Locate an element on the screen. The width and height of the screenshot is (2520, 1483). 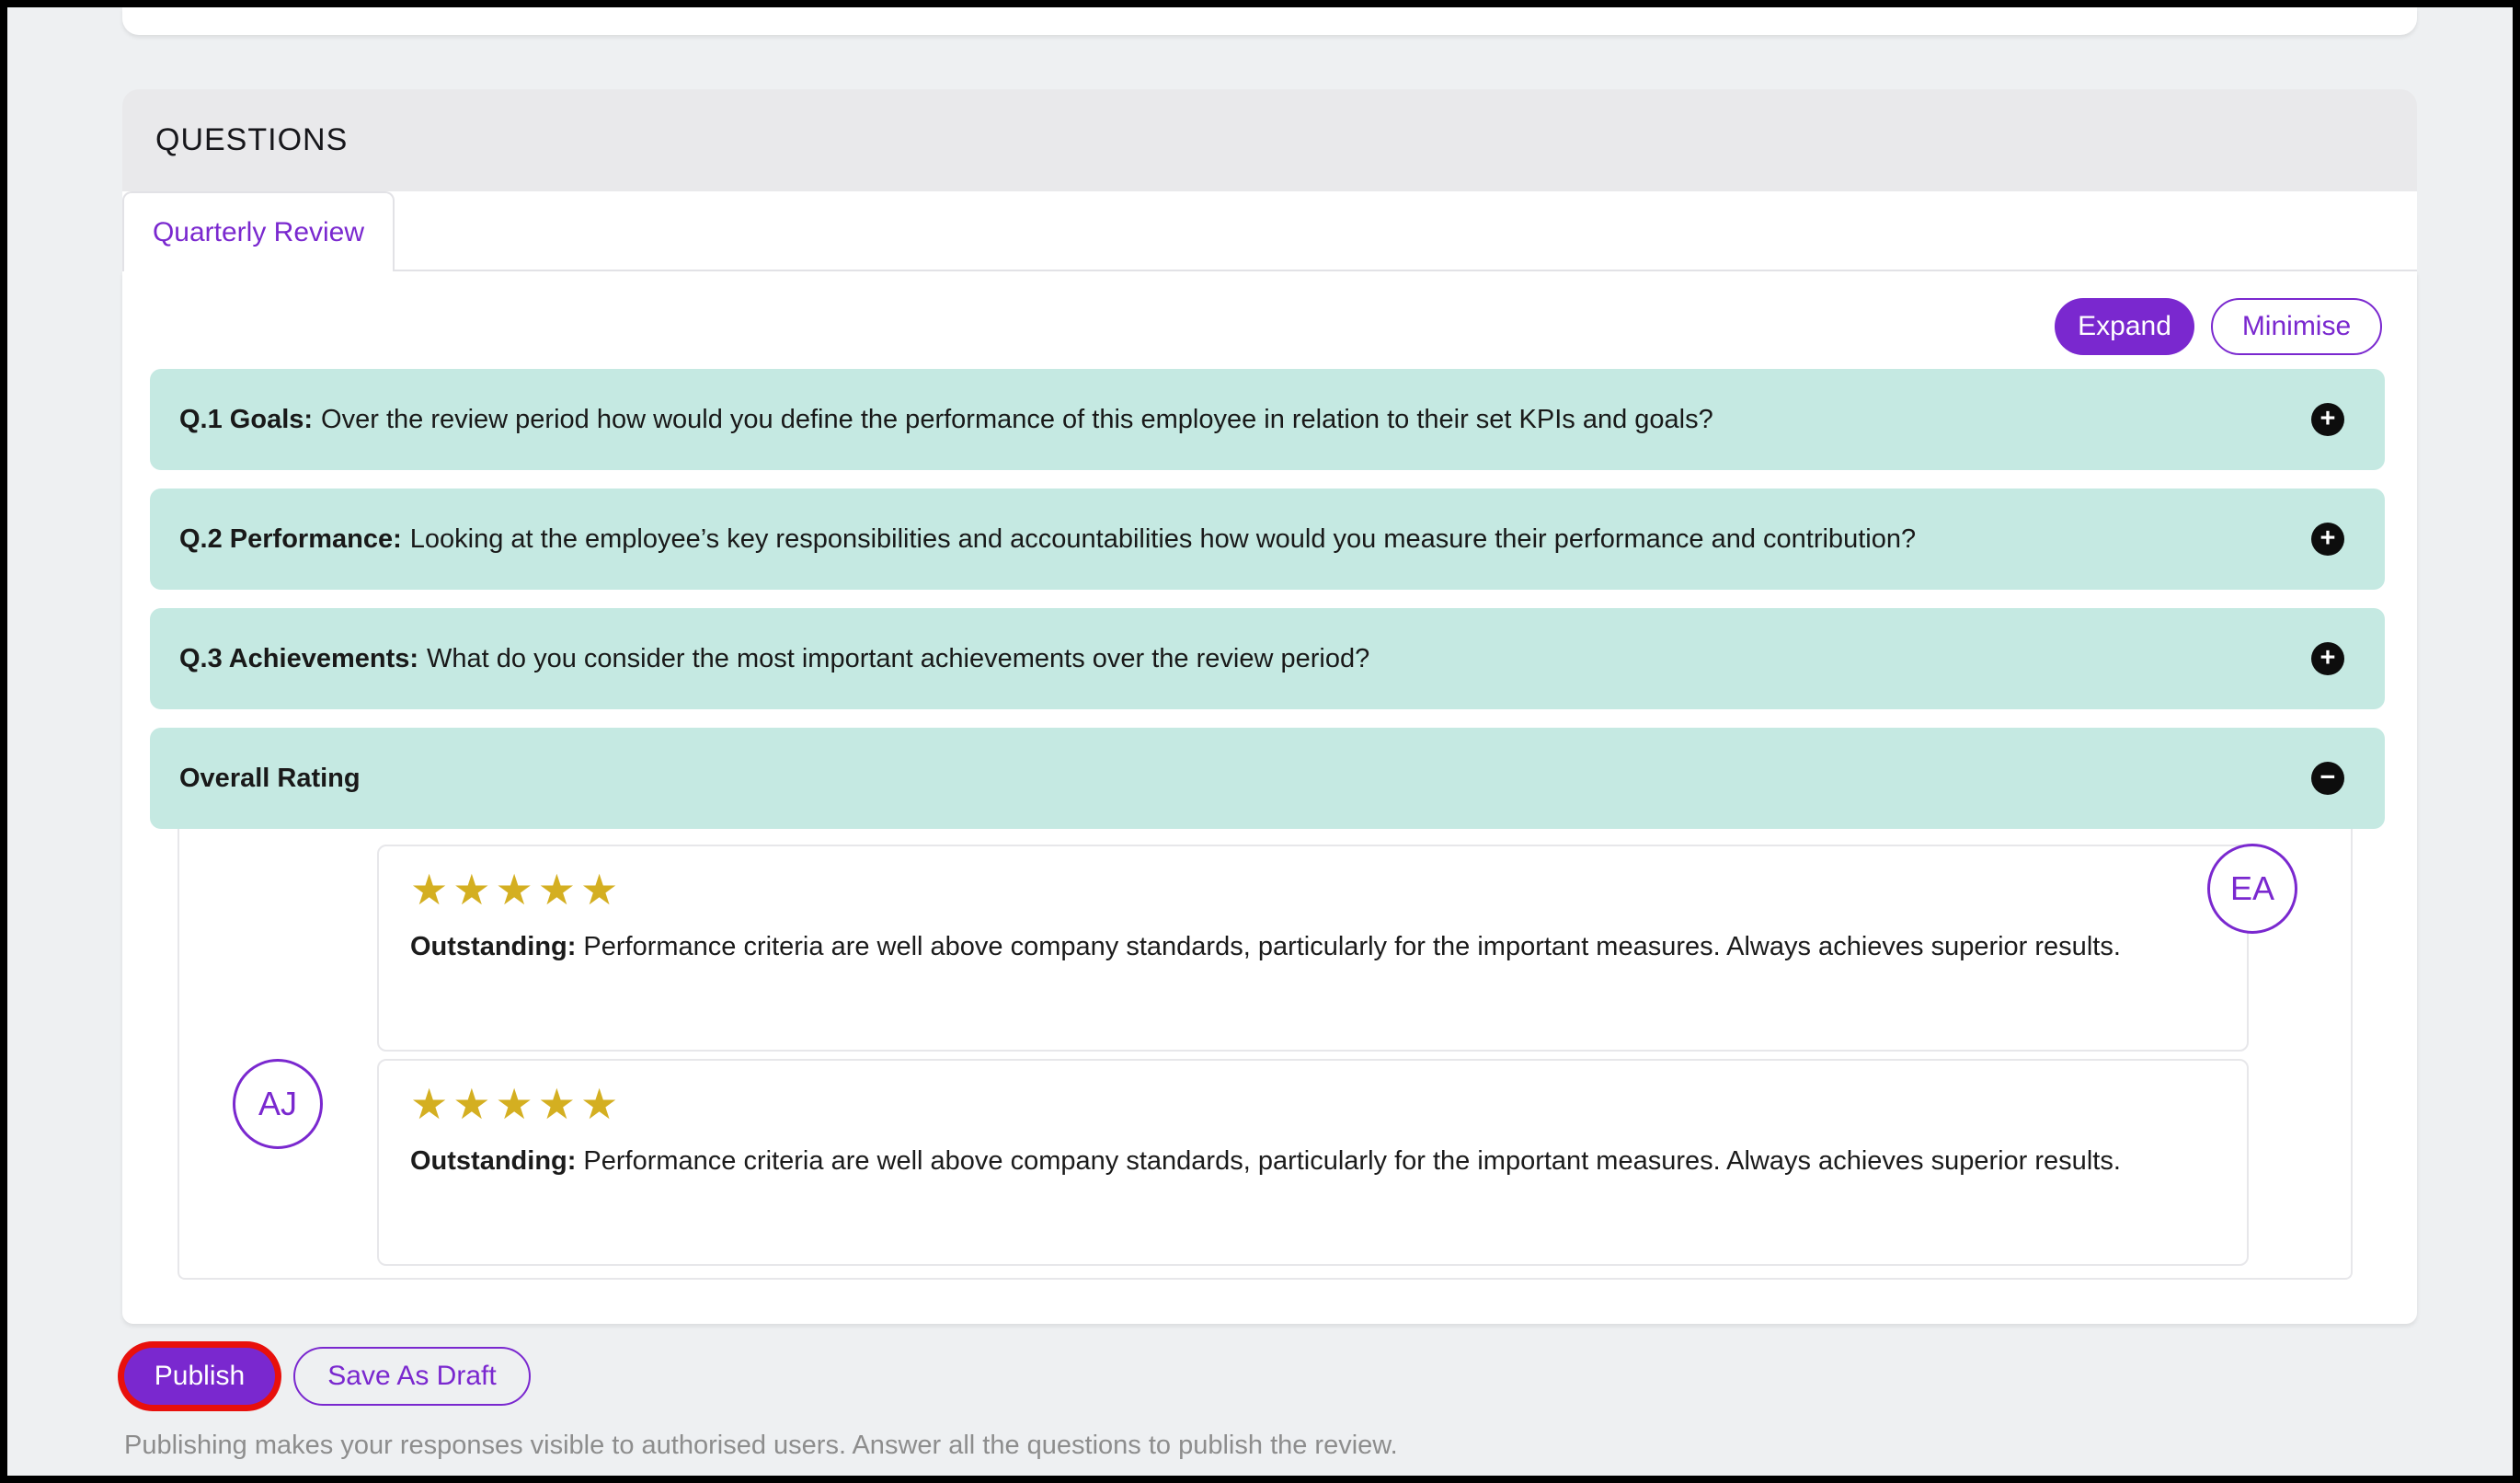
overall-rating-row: Overall Rating − is located at coordinates (1267, 778).